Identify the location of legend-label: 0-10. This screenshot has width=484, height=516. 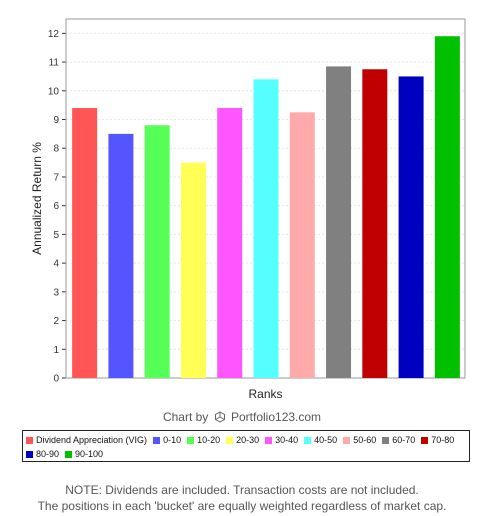
(172, 440).